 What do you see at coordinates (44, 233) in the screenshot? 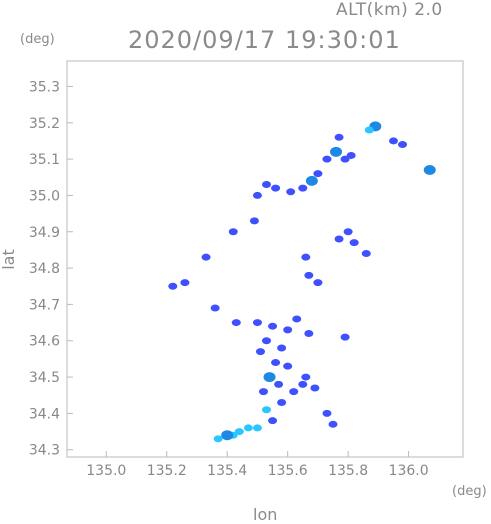
I see `y-tick-label: 34.9` at bounding box center [44, 233].